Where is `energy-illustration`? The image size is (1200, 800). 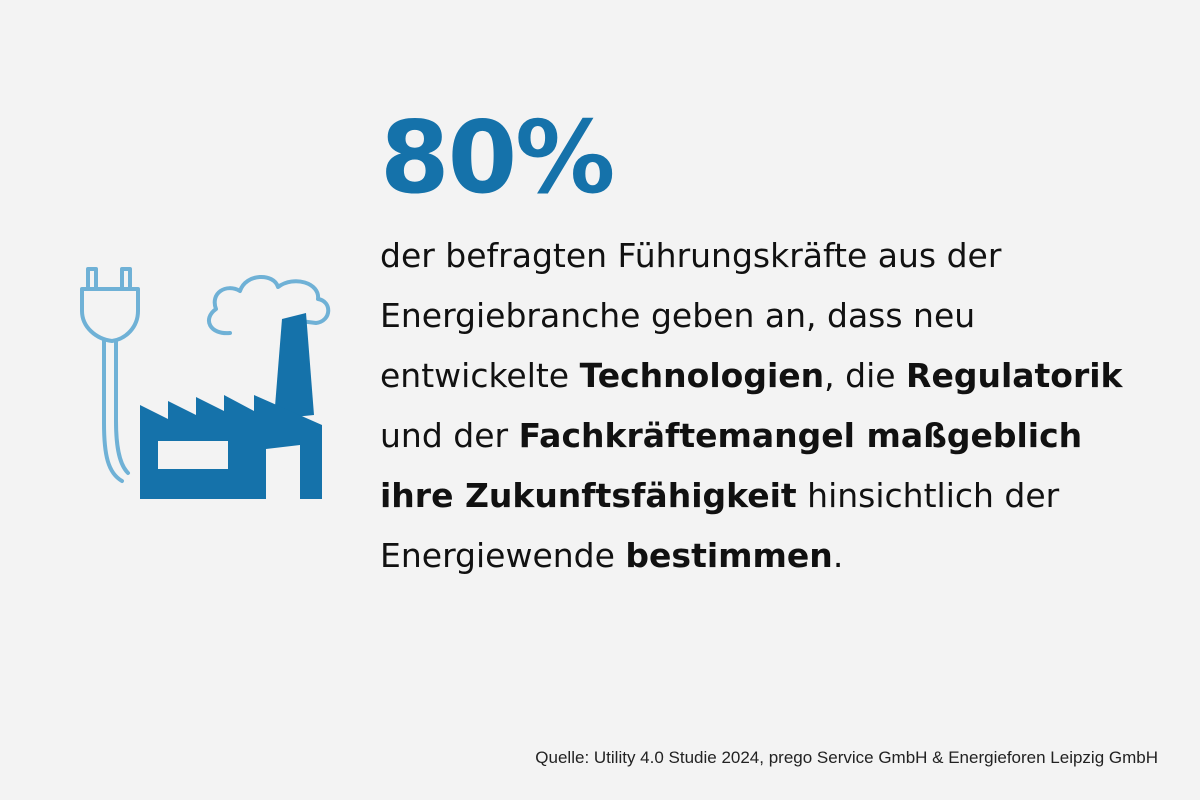
energy-illustration is located at coordinates (205, 380).